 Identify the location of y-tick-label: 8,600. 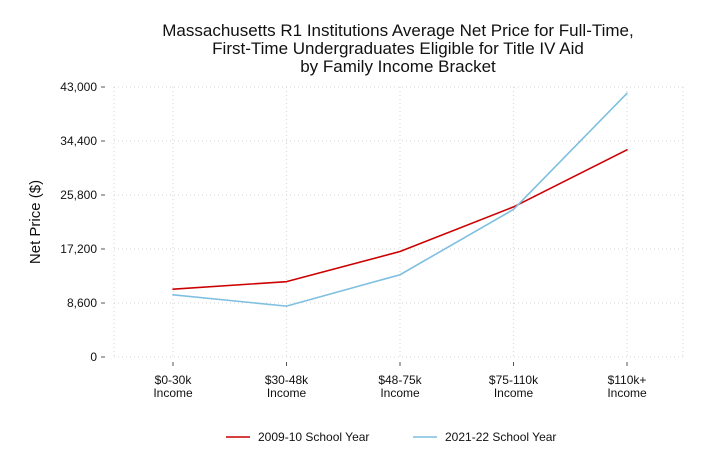
(82, 303).